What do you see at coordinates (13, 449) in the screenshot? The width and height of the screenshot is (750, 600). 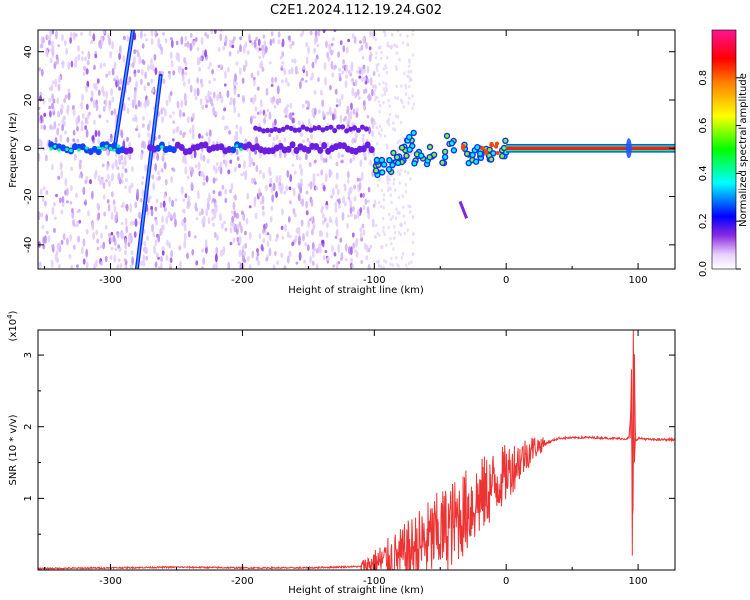 I see `snr-ylabel: SNR (10 * v/v)` at bounding box center [13, 449].